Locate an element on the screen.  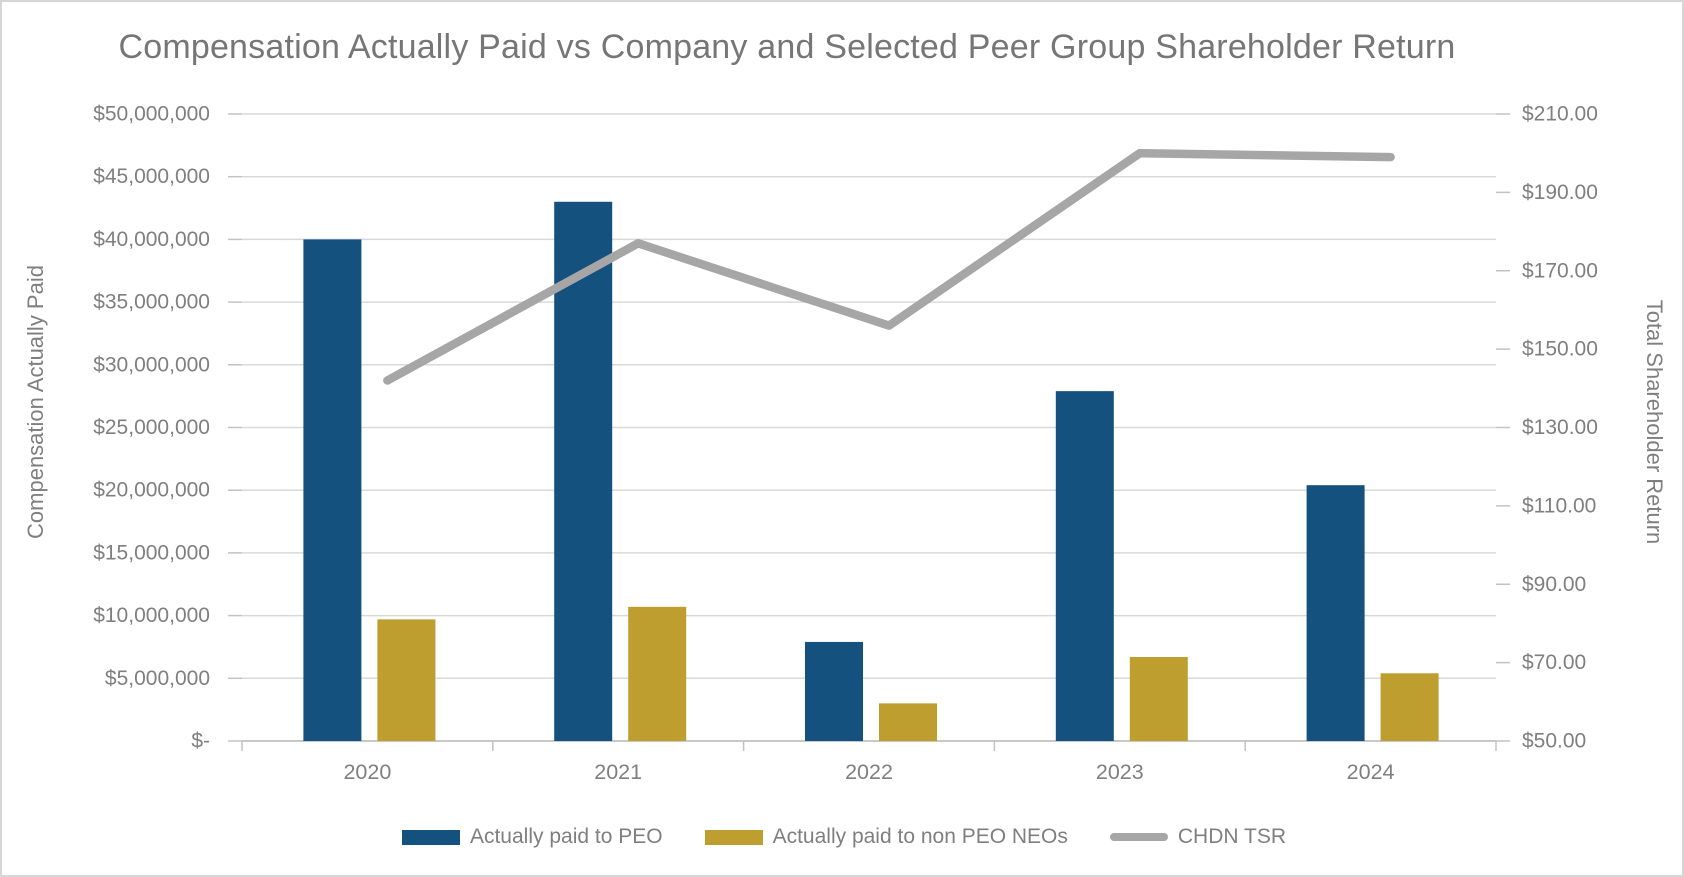
legend-item-chdn-tsr: CHDN TSR is located at coordinates (1198, 837).